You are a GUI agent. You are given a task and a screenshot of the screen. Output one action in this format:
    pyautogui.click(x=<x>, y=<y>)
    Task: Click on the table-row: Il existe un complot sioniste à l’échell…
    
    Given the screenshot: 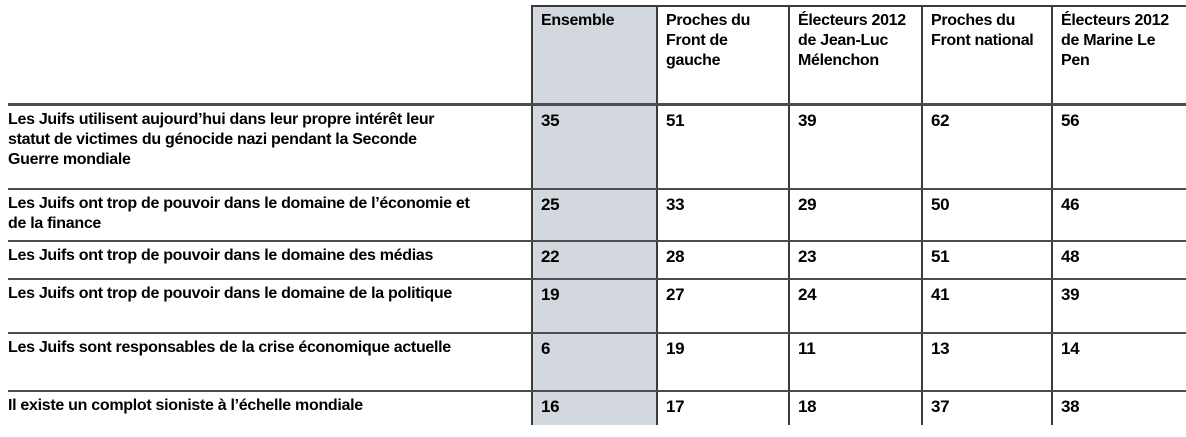 What is the action you would take?
    pyautogui.click(x=597, y=408)
    